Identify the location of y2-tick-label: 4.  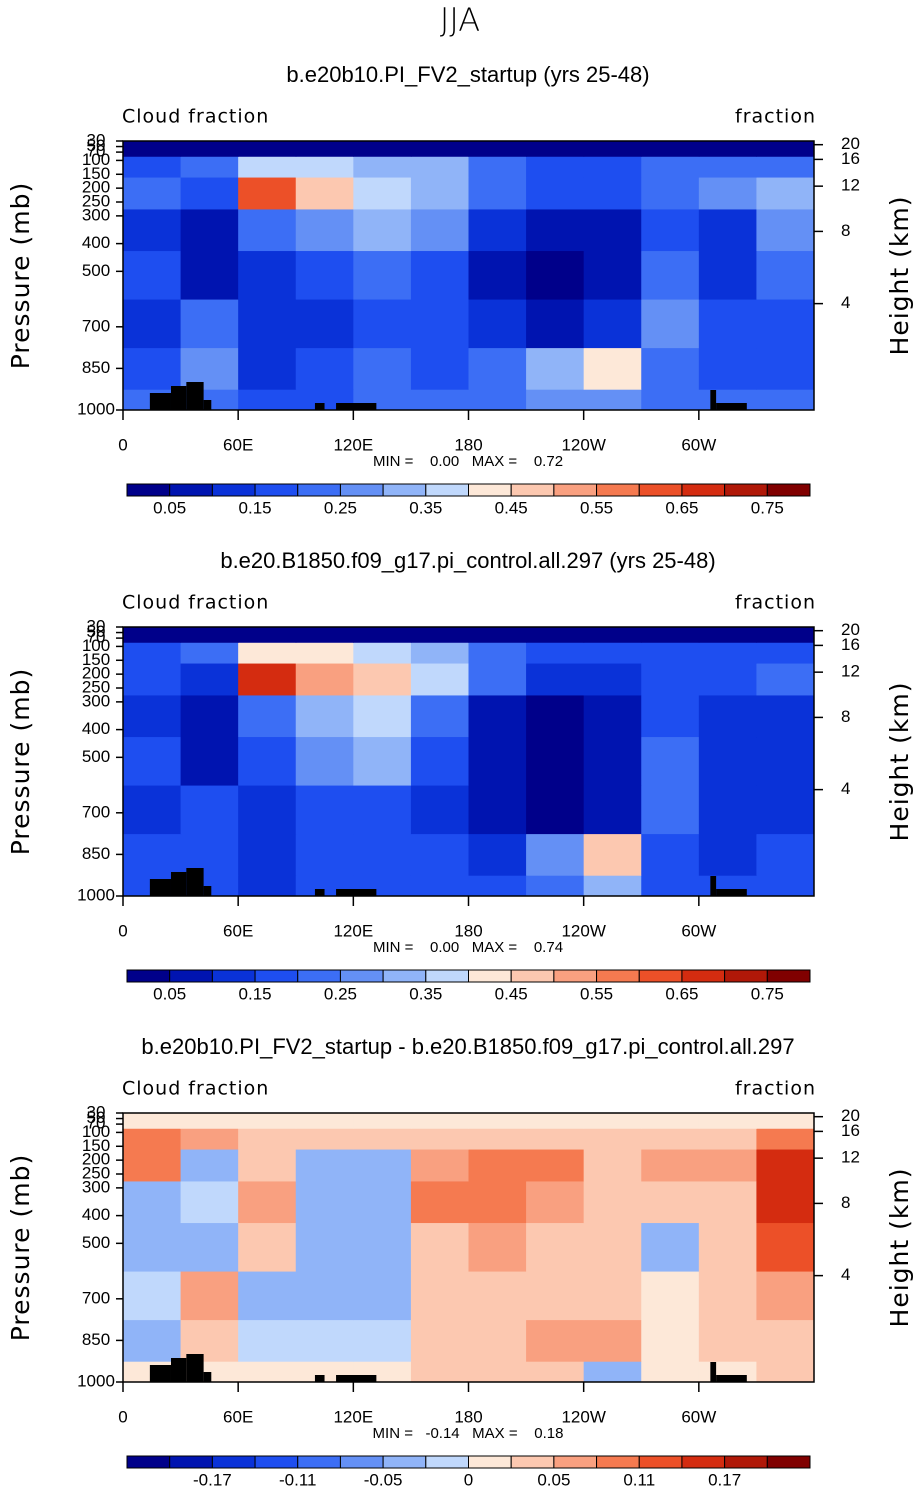
(845, 788).